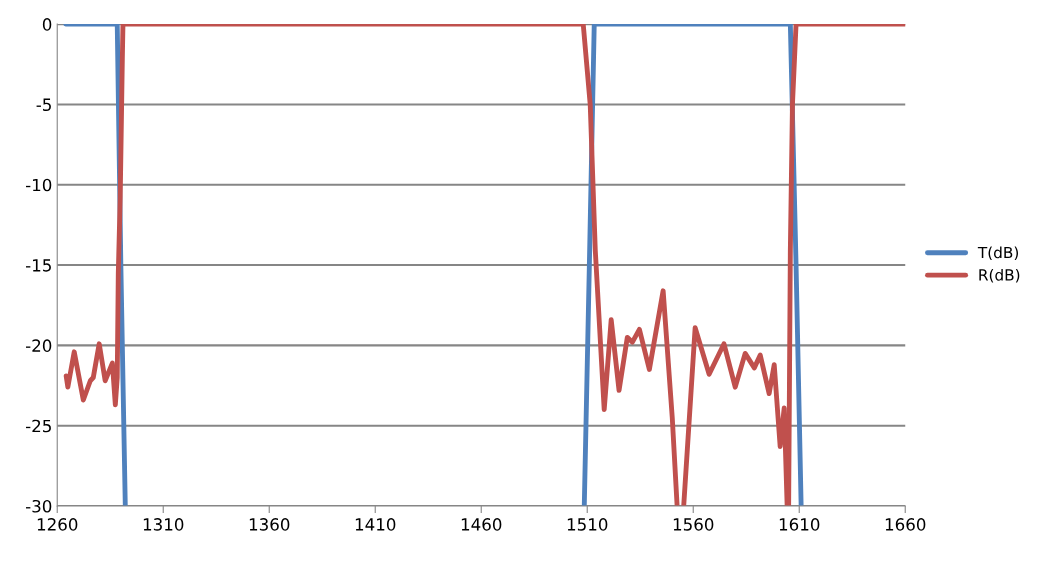 The width and height of the screenshot is (1060, 561). I want to click on y-tick-label: -10, so click(38, 185).